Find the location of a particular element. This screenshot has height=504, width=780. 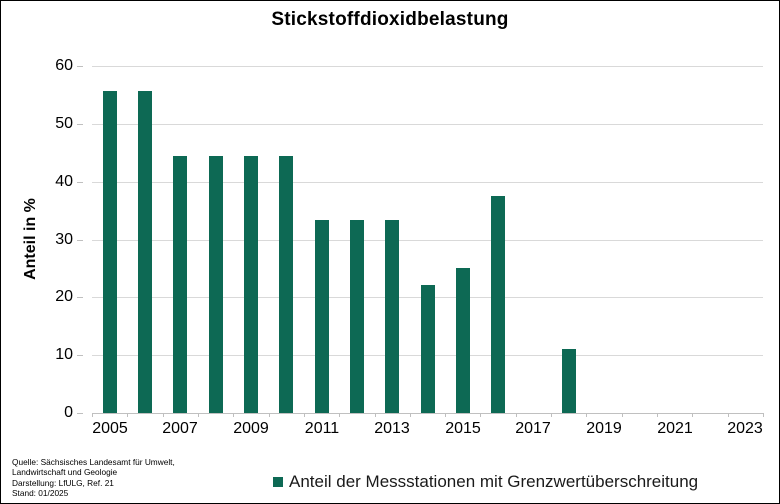

x-tick-label: 2011 is located at coordinates (322, 428).